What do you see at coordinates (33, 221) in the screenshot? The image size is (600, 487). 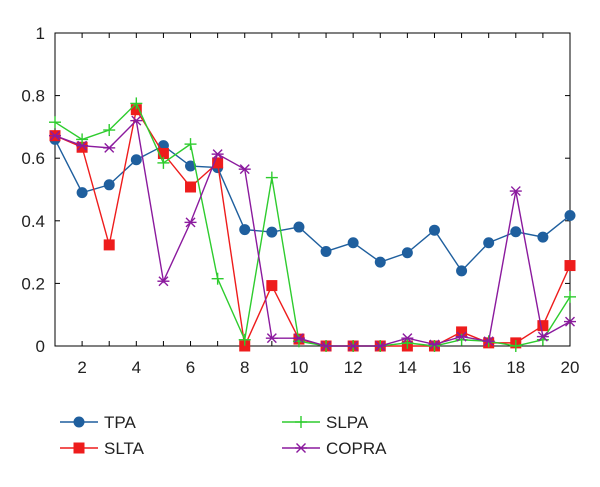 I see `y-tick-label: 0.4` at bounding box center [33, 221].